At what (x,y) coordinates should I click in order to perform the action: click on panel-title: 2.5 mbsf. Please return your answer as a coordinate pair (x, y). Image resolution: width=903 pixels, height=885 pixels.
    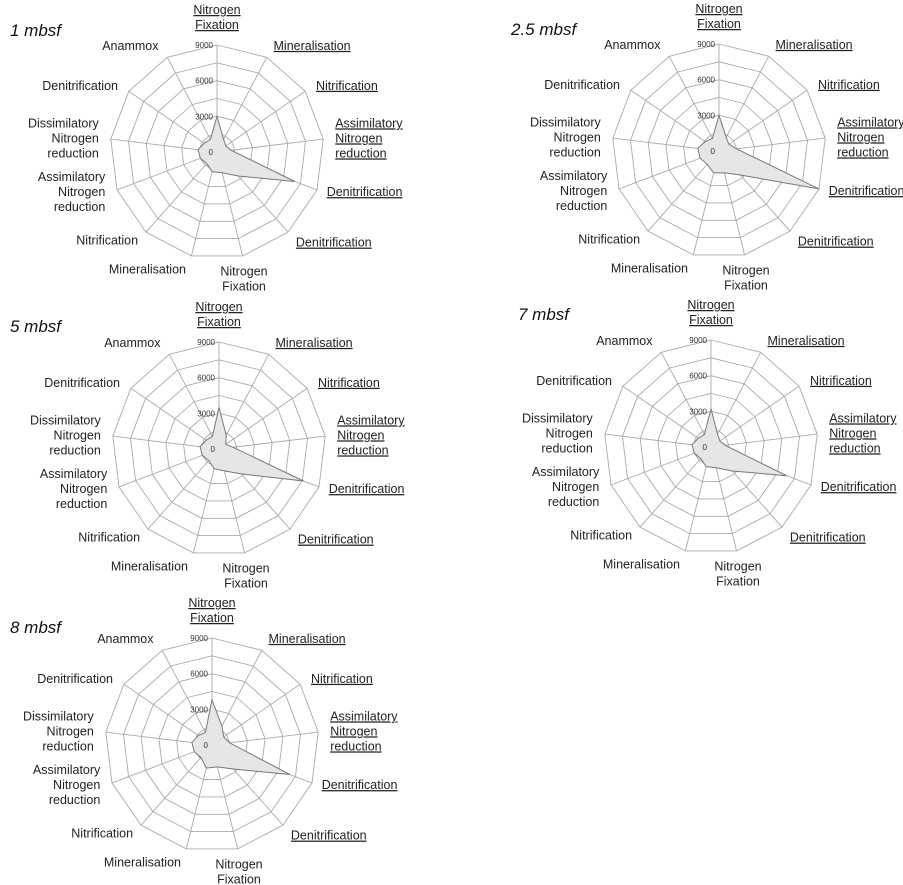
    Looking at the image, I should click on (544, 29).